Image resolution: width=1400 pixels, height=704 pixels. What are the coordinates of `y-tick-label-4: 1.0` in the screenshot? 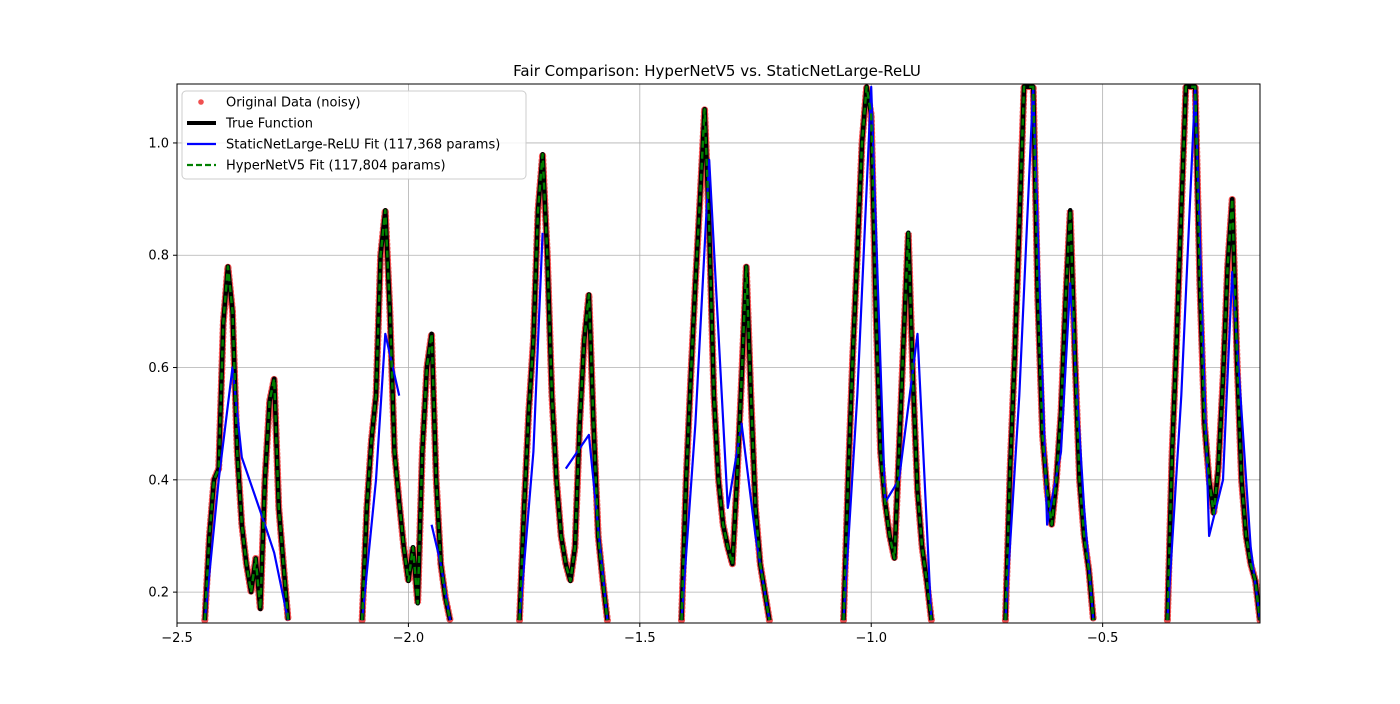 It's located at (158, 143).